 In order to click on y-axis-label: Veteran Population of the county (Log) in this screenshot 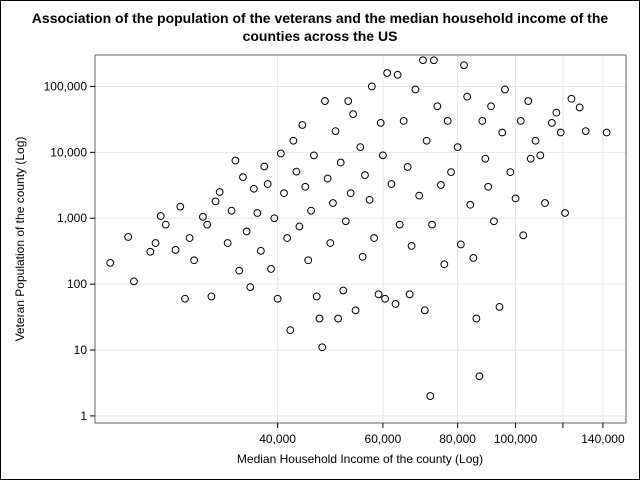, I will do `click(20, 239)`.